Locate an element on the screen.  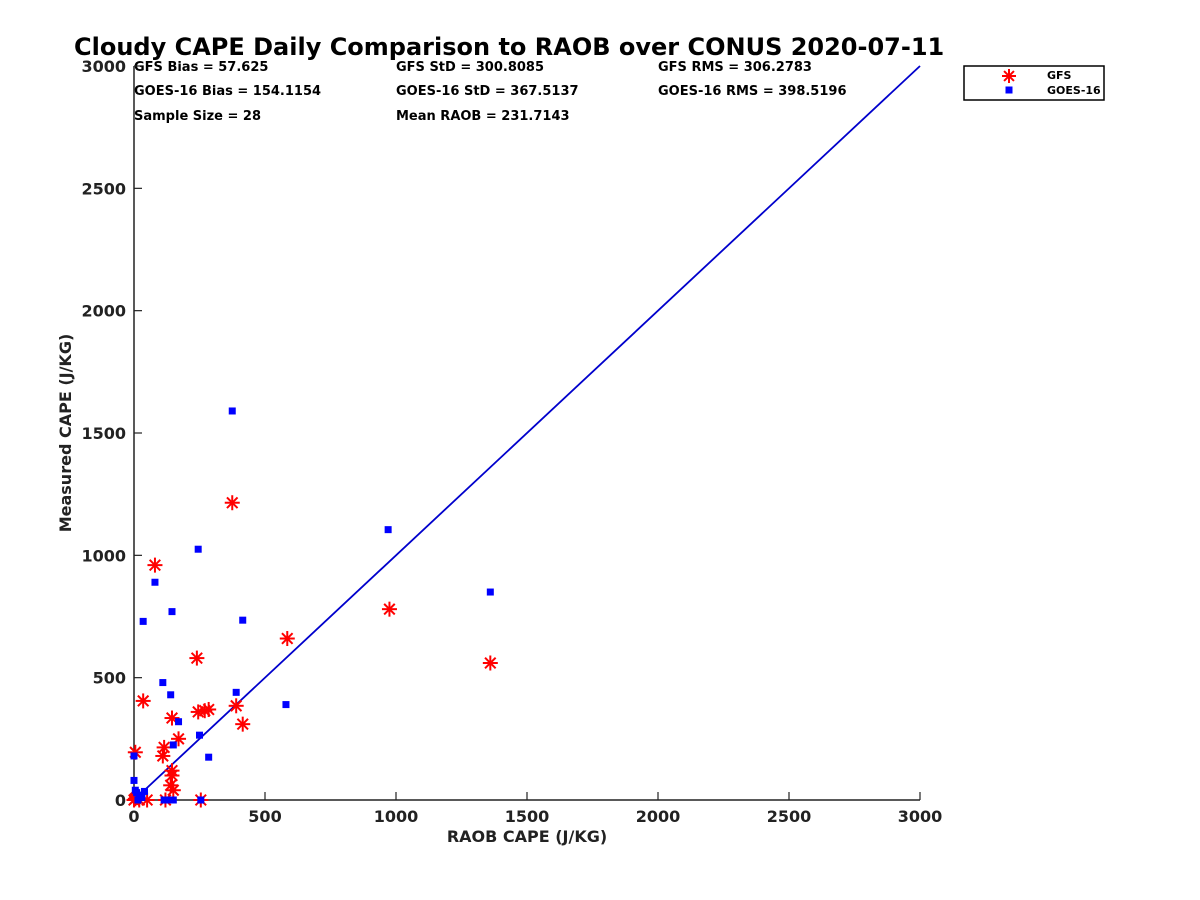
legend-gfs-marker is located at coordinates (1009, 76).